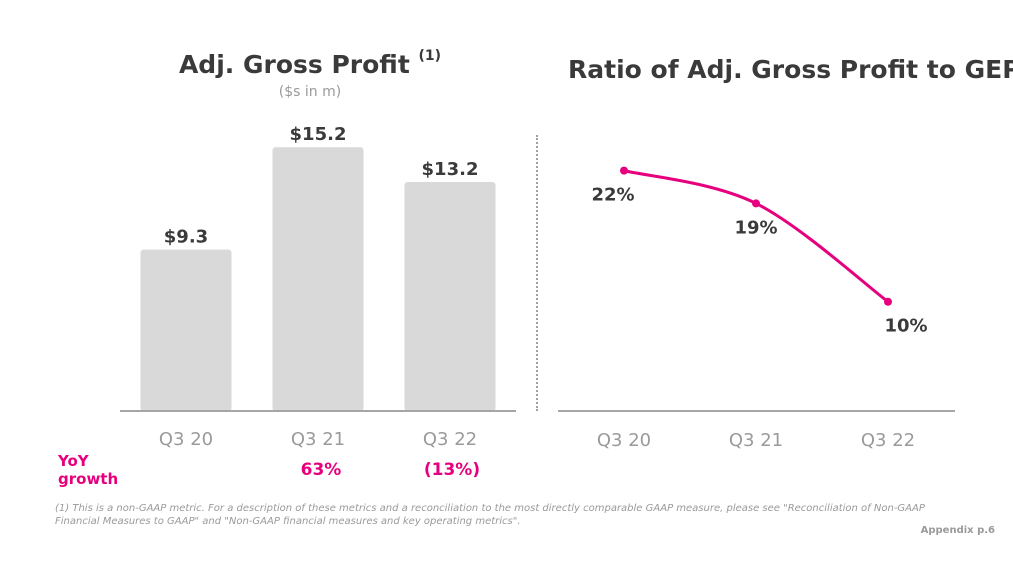 The image size is (1013, 564). I want to click on line-x-tick-1: Q3 21, so click(756, 440).